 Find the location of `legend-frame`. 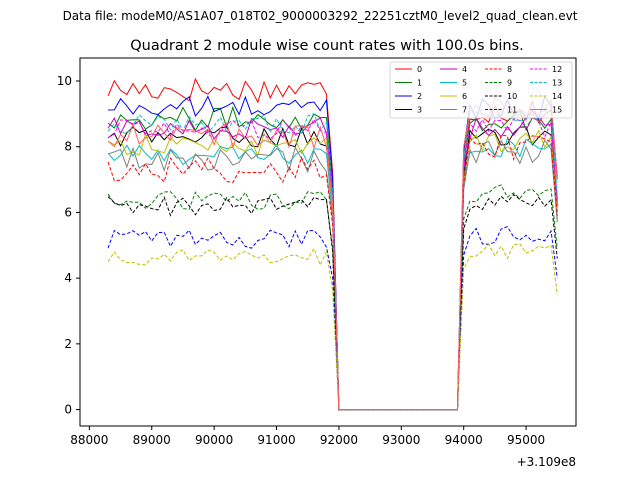

legend-frame is located at coordinates (481, 90).